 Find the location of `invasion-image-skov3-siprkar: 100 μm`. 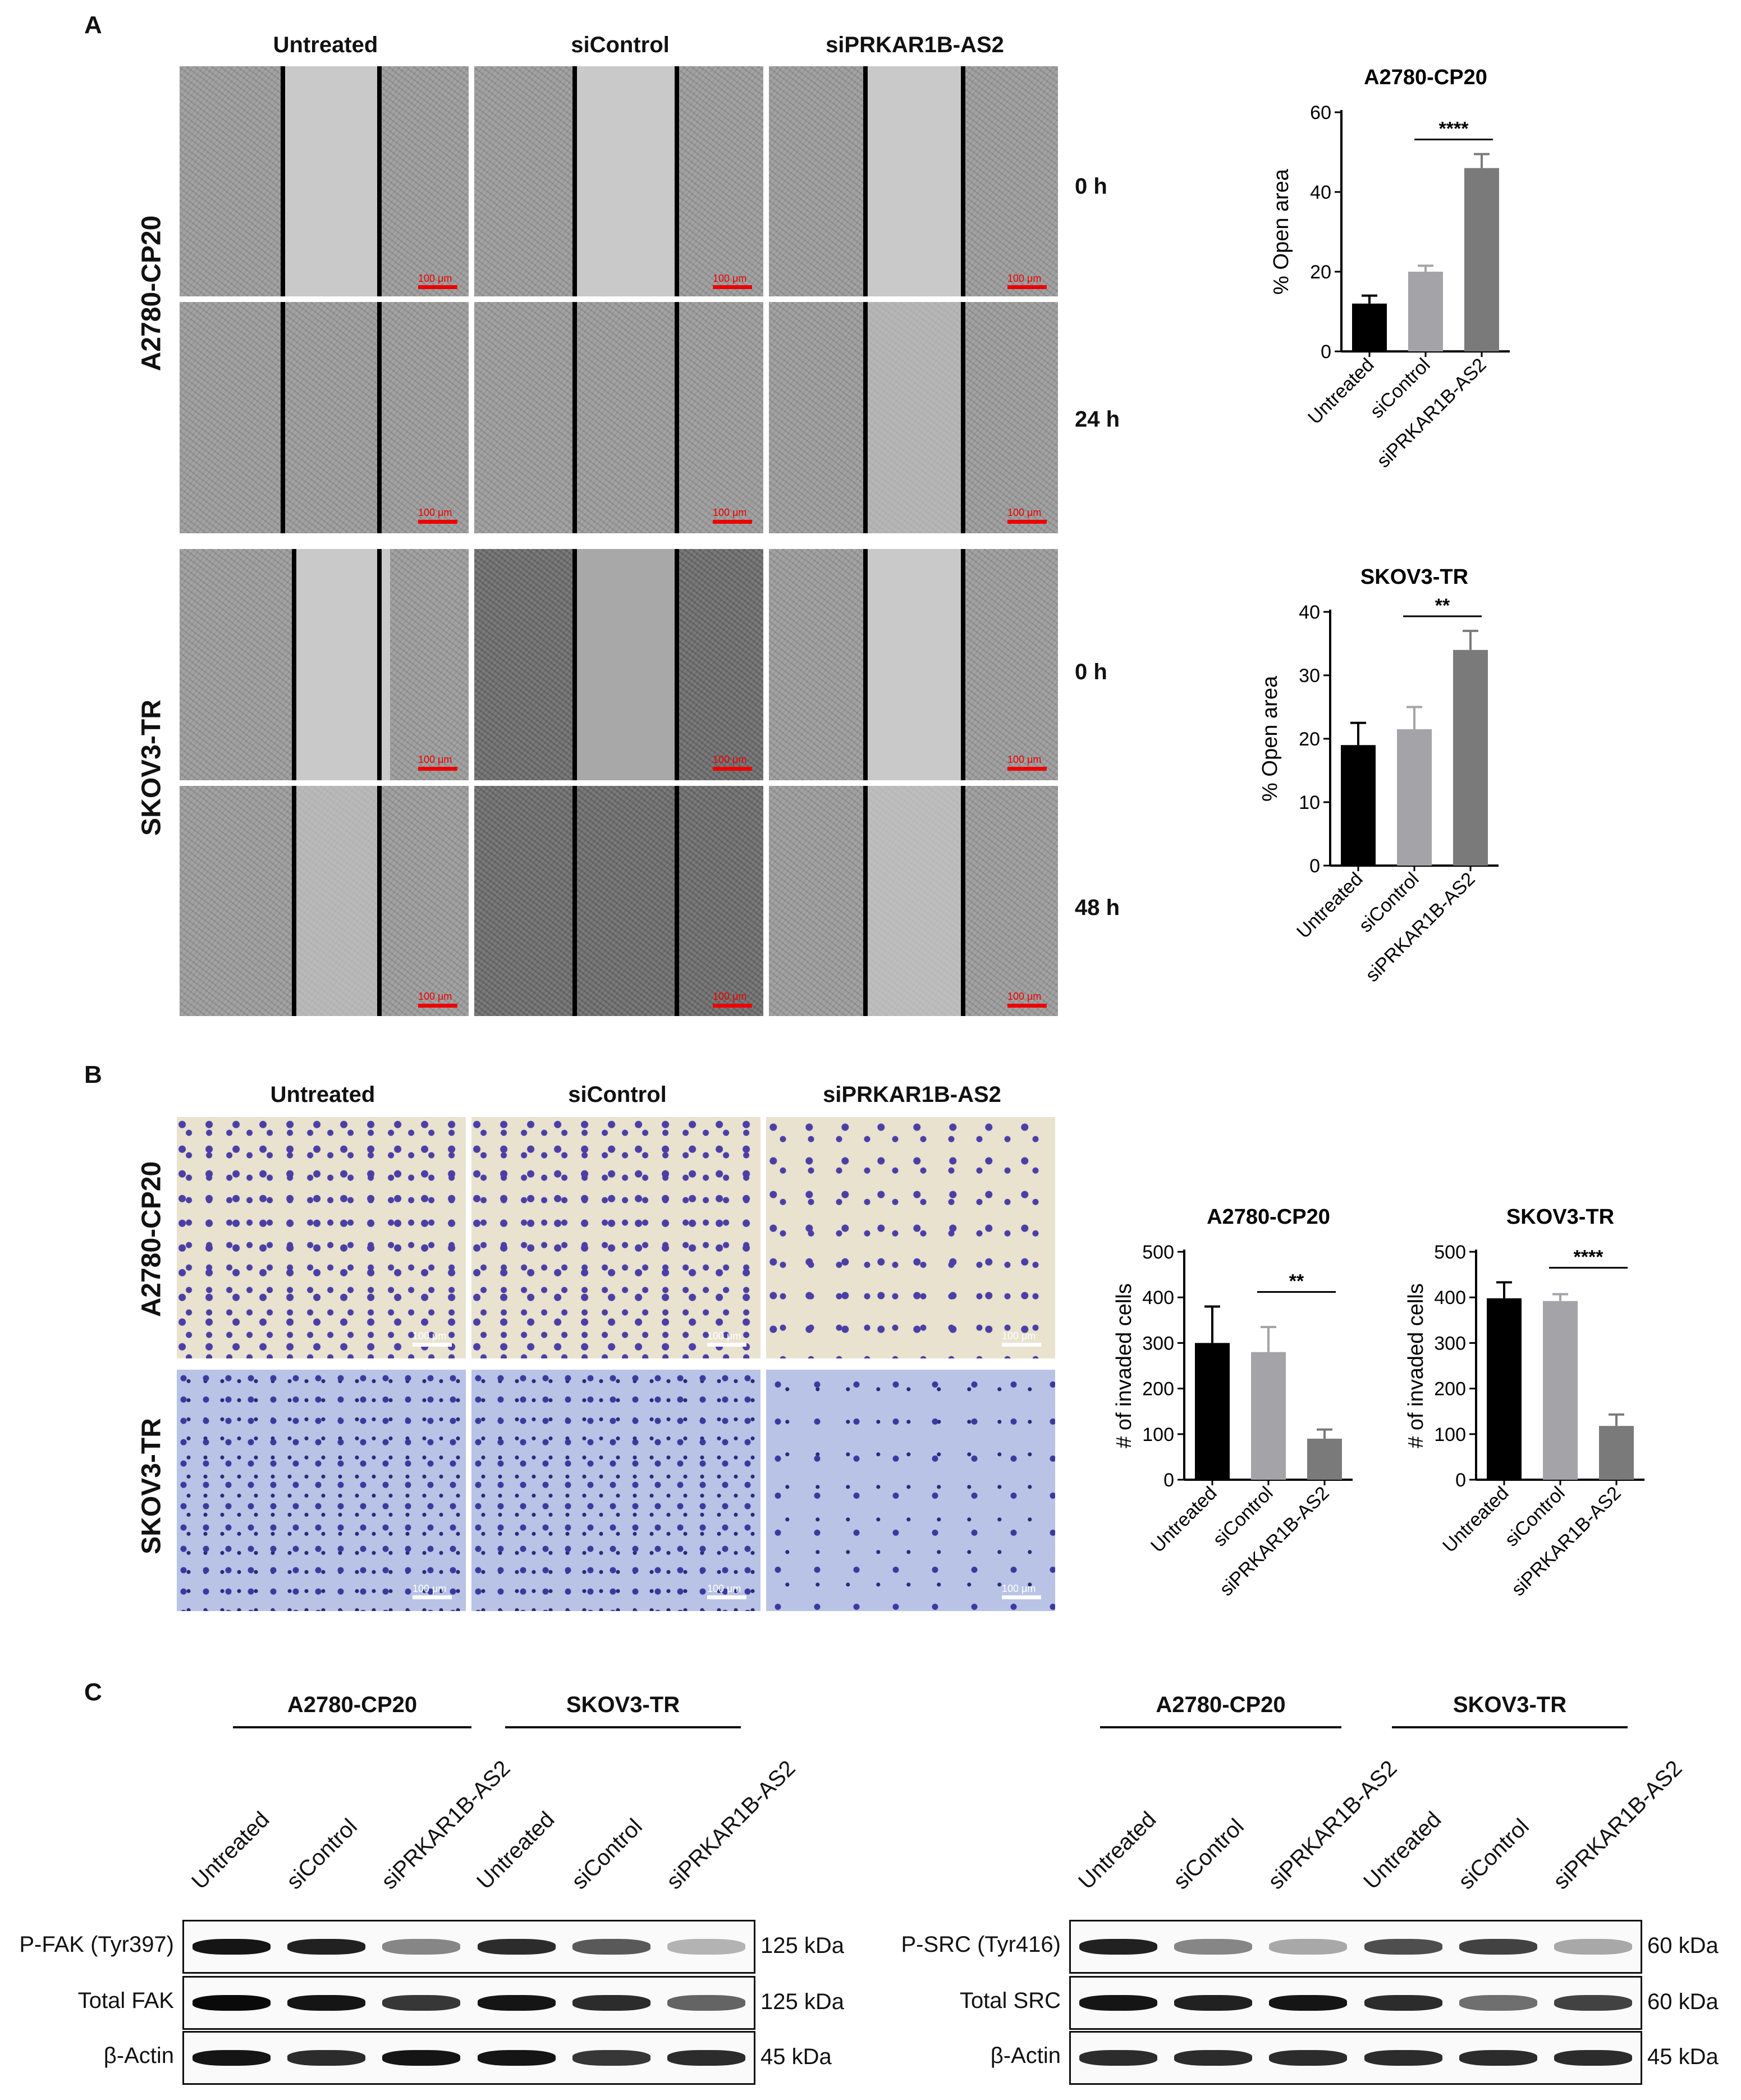

invasion-image-skov3-siprkar: 100 μm is located at coordinates (910, 1490).